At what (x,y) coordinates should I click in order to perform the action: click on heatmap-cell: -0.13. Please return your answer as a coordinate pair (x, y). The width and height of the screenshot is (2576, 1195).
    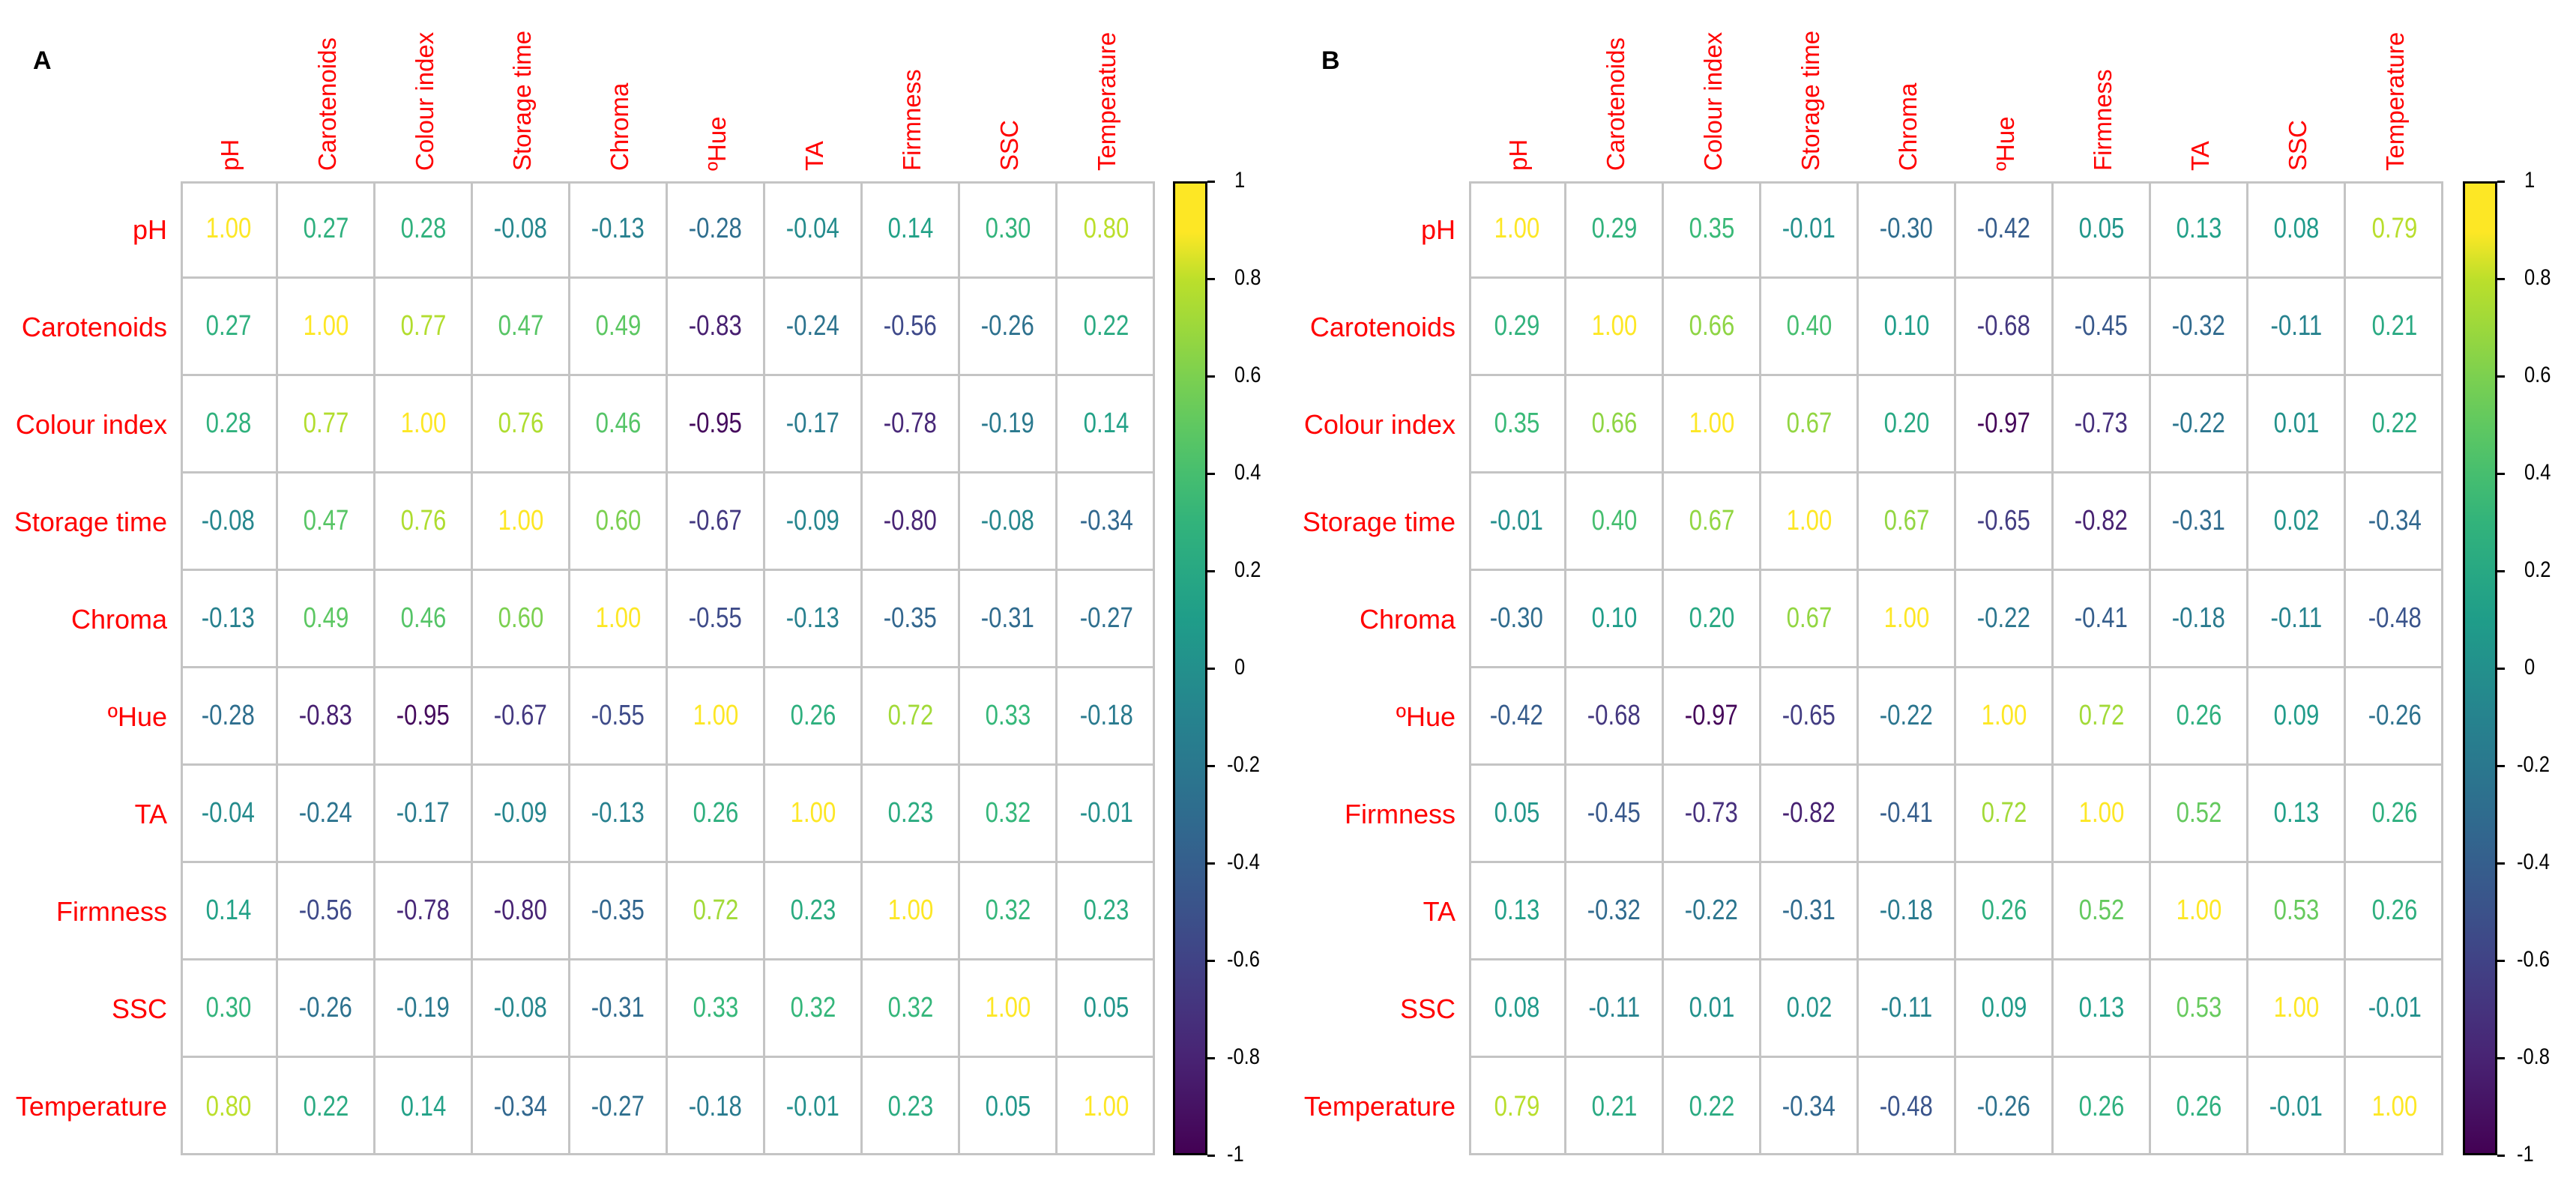
    Looking at the image, I should click on (814, 619).